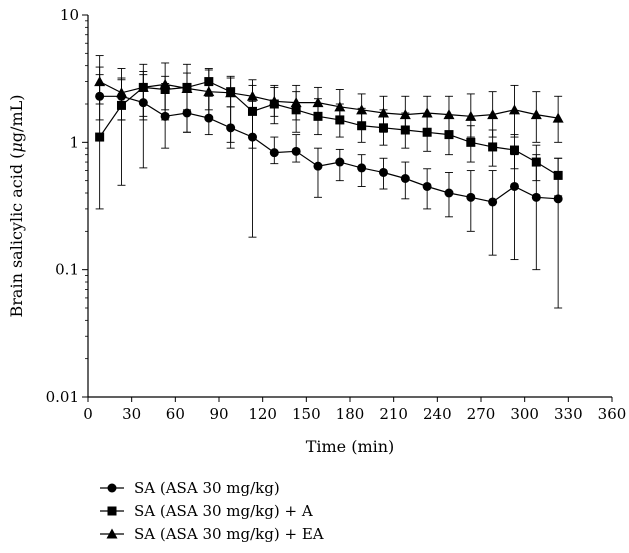 The width and height of the screenshot is (629, 553). What do you see at coordinates (350, 446) in the screenshot?
I see `x-axis-title: Time (min)` at bounding box center [350, 446].